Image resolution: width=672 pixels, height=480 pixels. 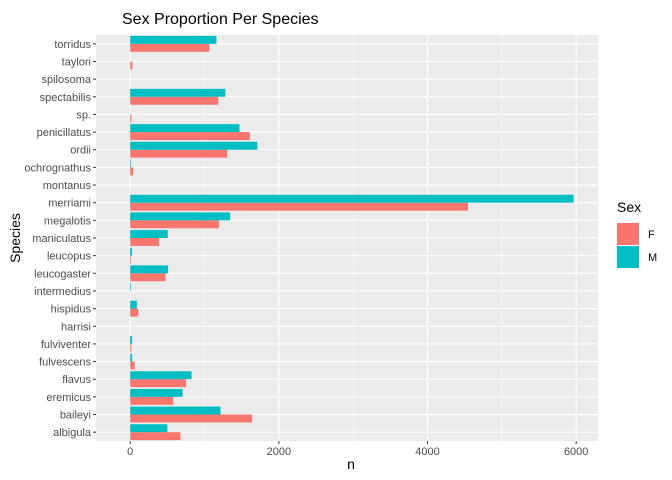 What do you see at coordinates (220, 19) in the screenshot?
I see `chart-title: Sex Proportion Per Species` at bounding box center [220, 19].